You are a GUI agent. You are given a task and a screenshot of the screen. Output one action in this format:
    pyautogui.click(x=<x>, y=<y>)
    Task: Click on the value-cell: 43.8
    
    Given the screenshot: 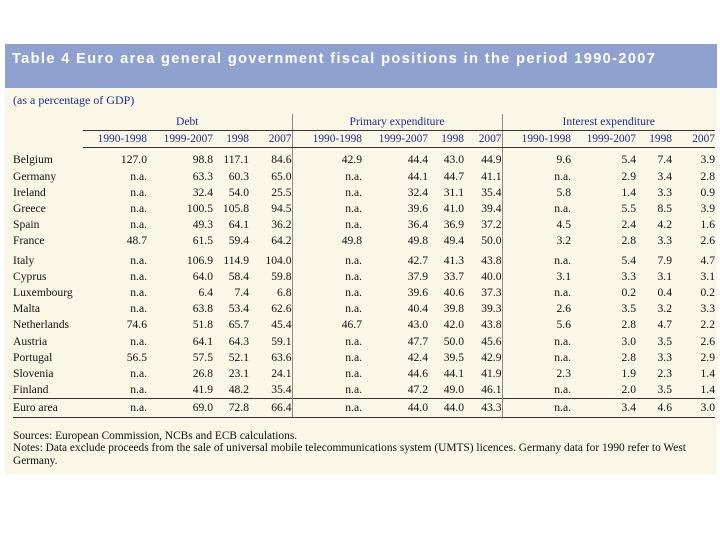 What is the action you would take?
    pyautogui.click(x=491, y=325)
    